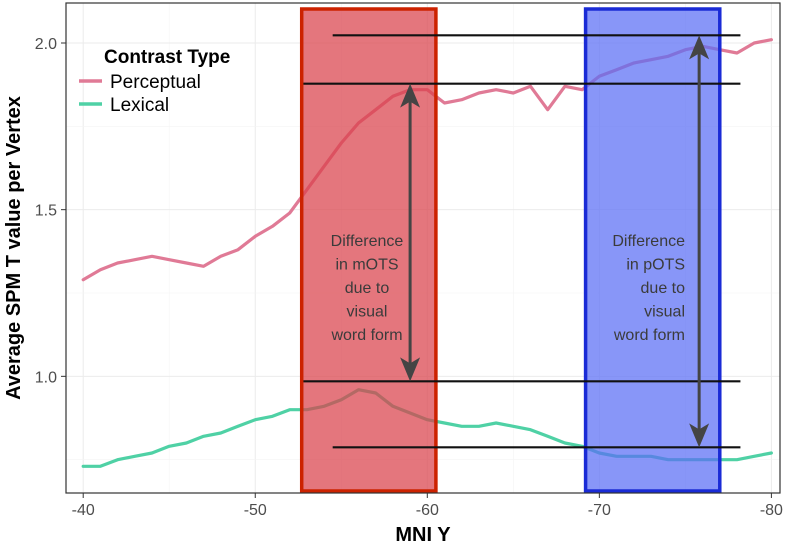  I want to click on x-tick-label: -70, so click(599, 510).